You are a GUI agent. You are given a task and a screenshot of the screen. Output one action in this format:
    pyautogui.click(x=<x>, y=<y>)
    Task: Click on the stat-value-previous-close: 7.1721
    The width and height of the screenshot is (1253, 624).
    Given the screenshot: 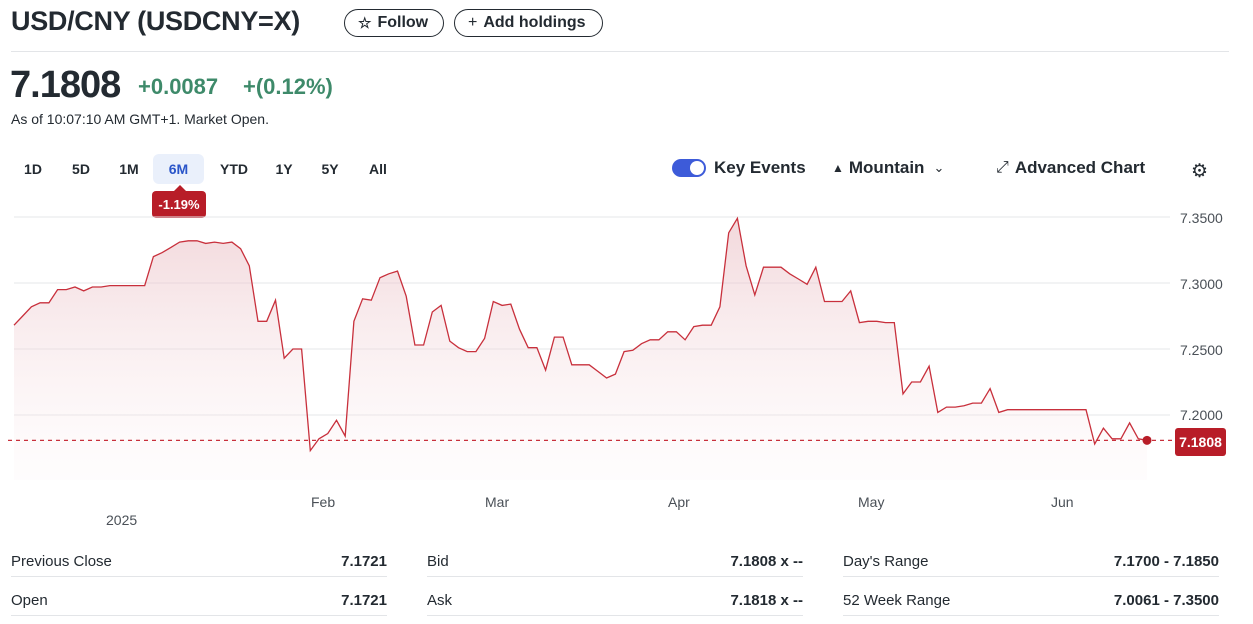 What is the action you would take?
    pyautogui.click(x=364, y=561)
    